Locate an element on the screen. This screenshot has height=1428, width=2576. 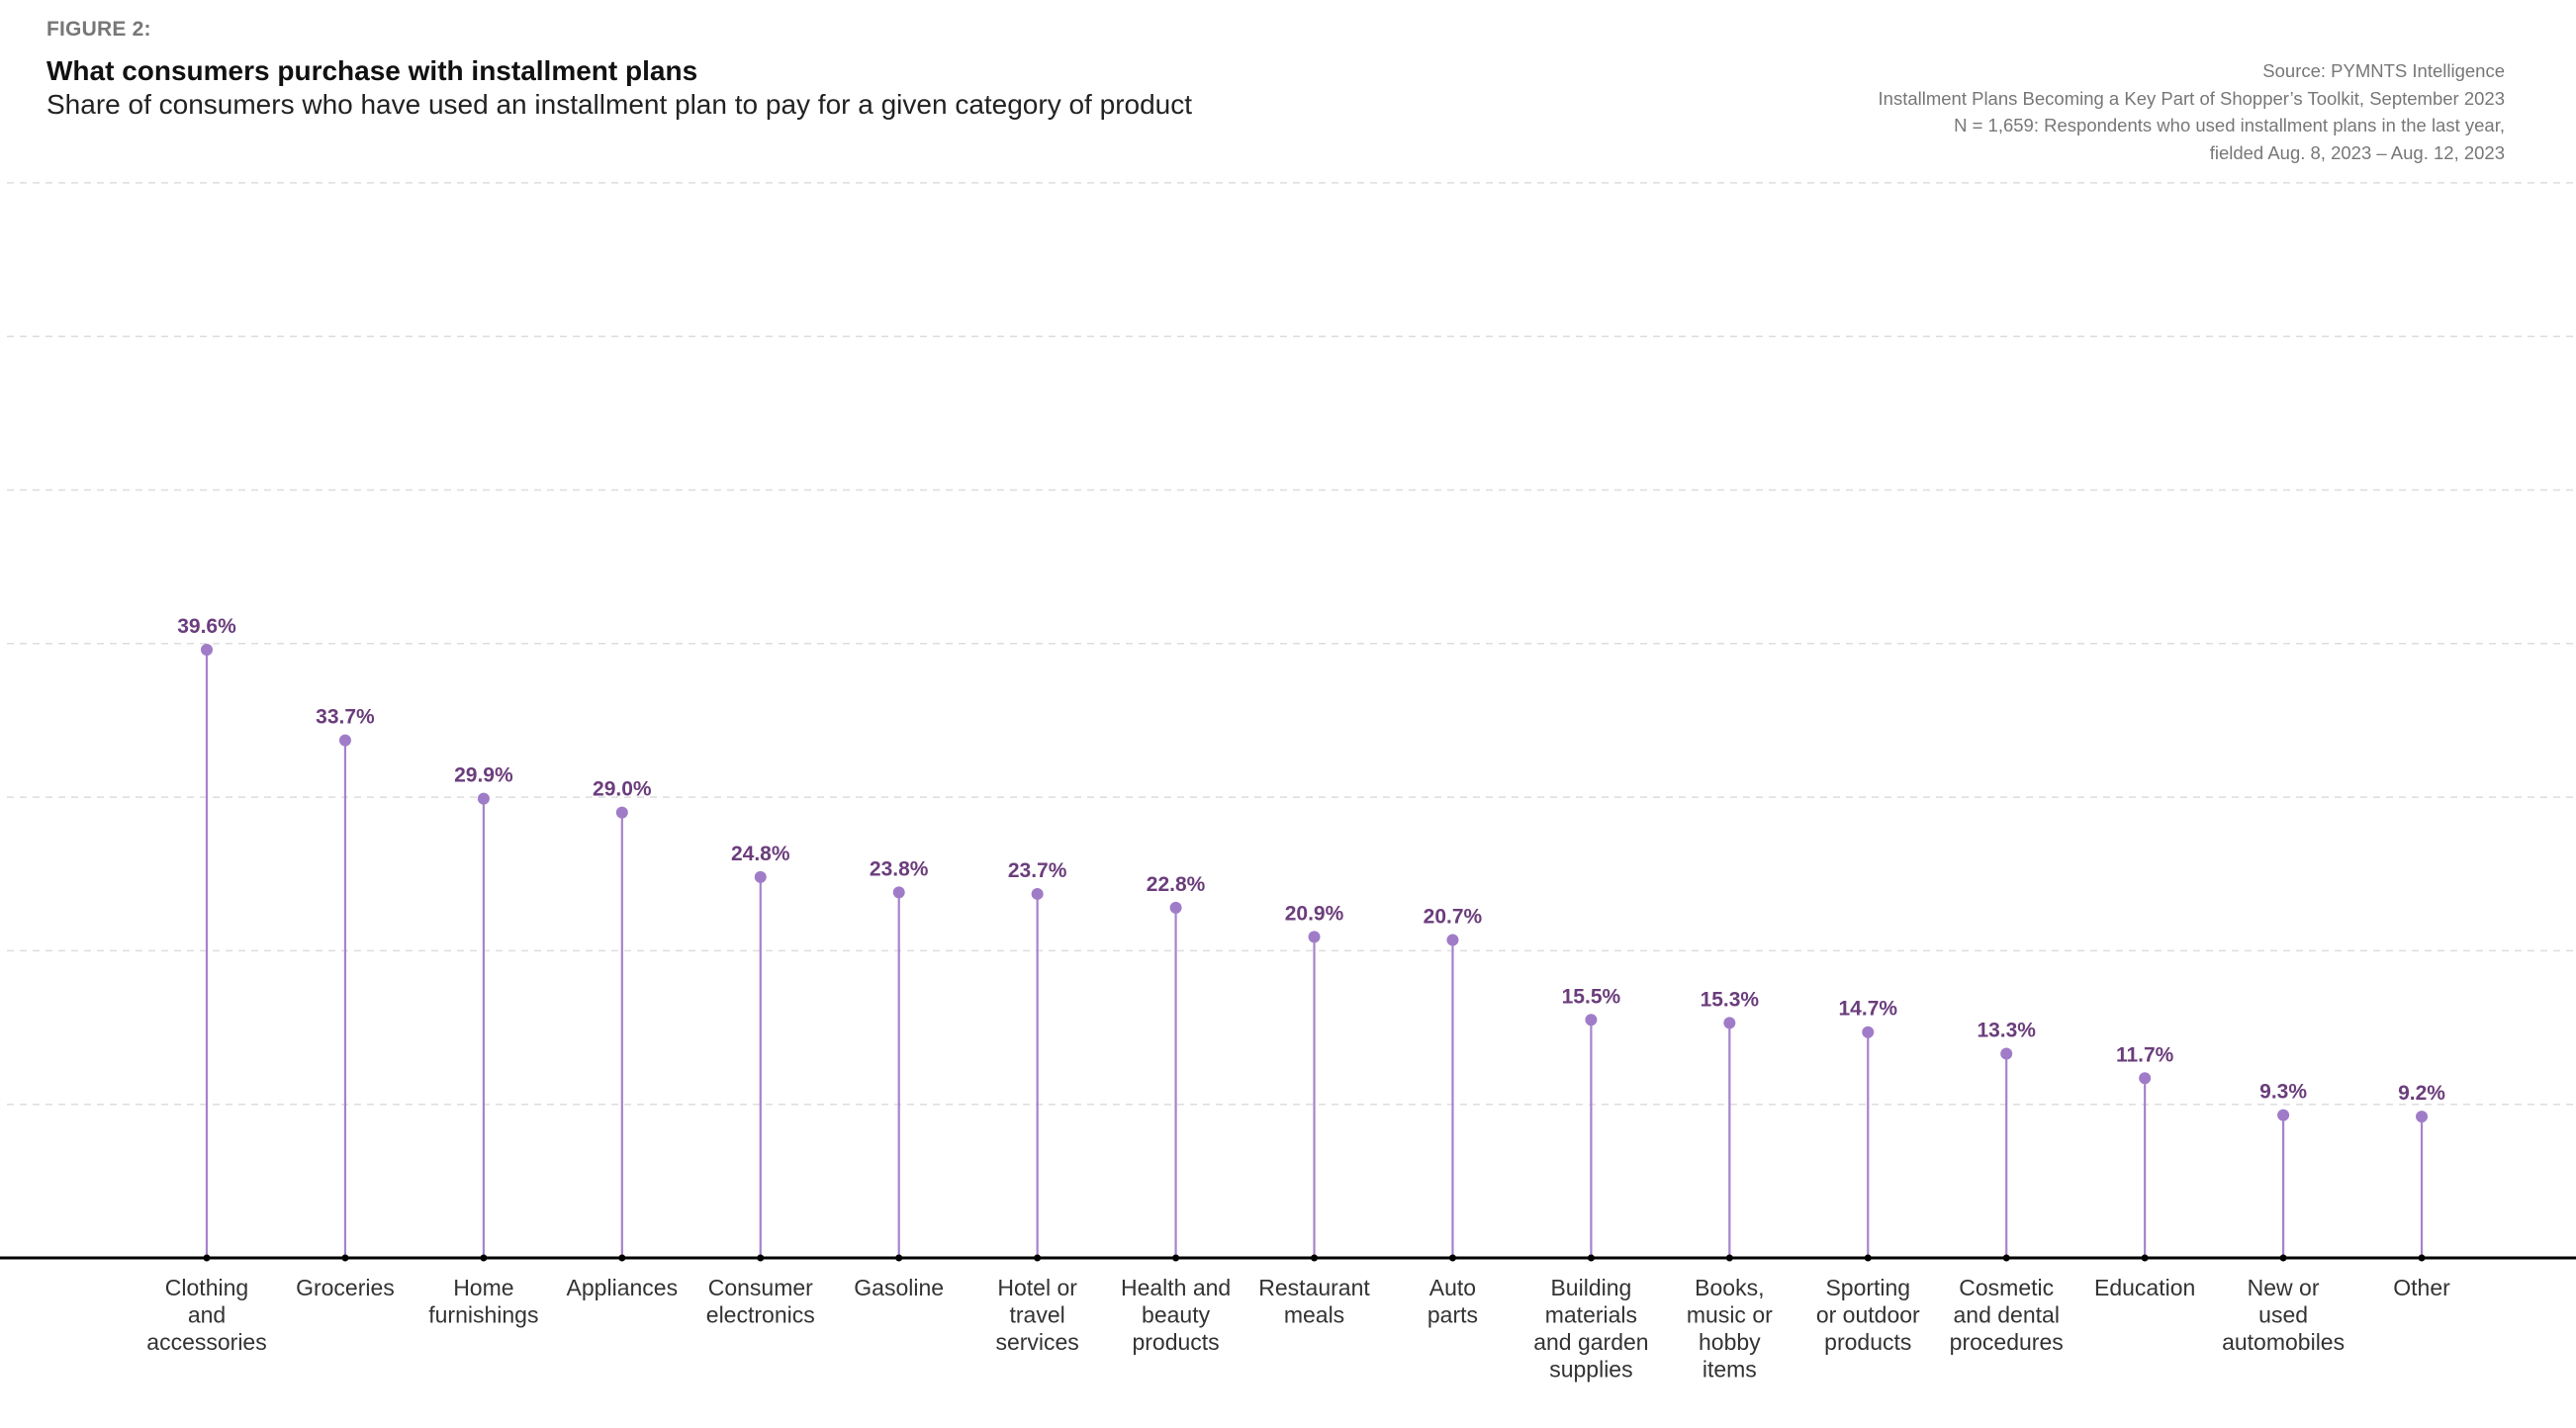
category-label-line: furnishings is located at coordinates (483, 1315).